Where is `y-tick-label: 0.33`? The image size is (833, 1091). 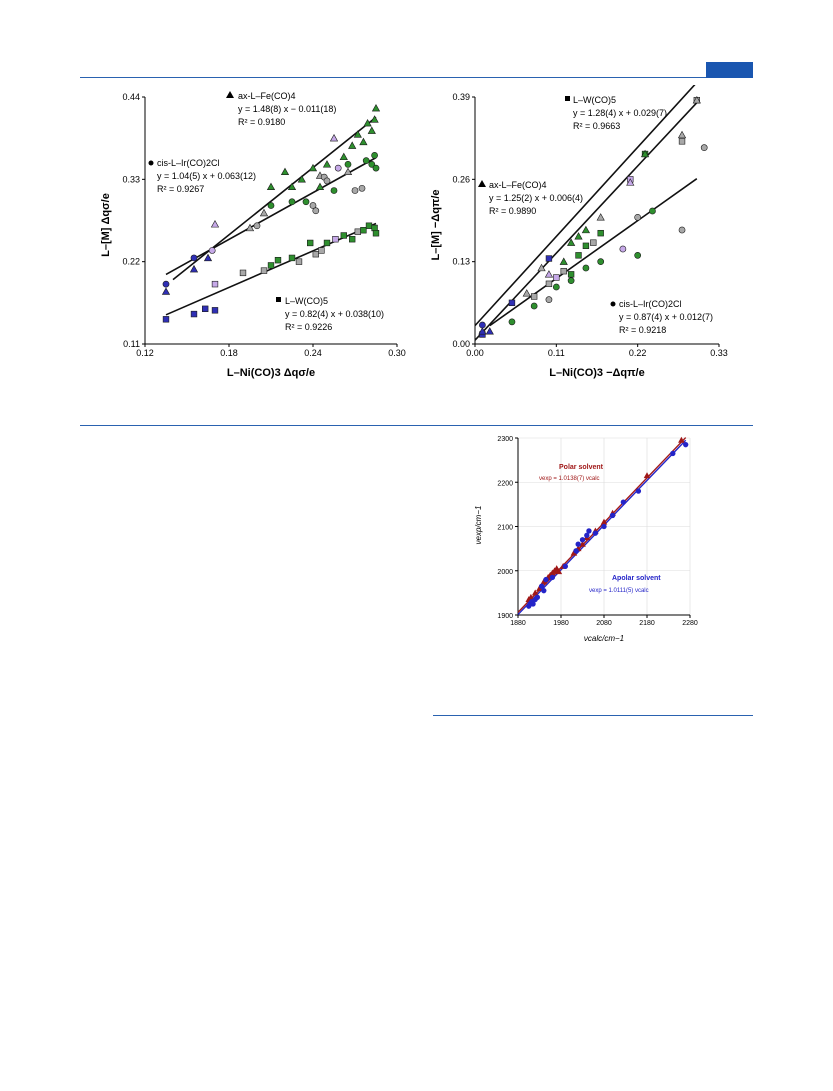 y-tick-label: 0.33 is located at coordinates (131, 179).